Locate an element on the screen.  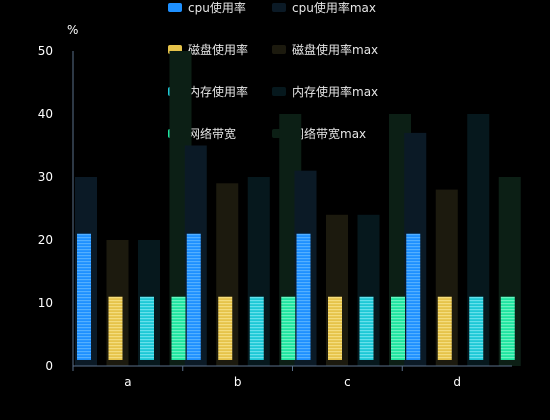
x-tick-label-a: a is located at coordinates (127, 382).